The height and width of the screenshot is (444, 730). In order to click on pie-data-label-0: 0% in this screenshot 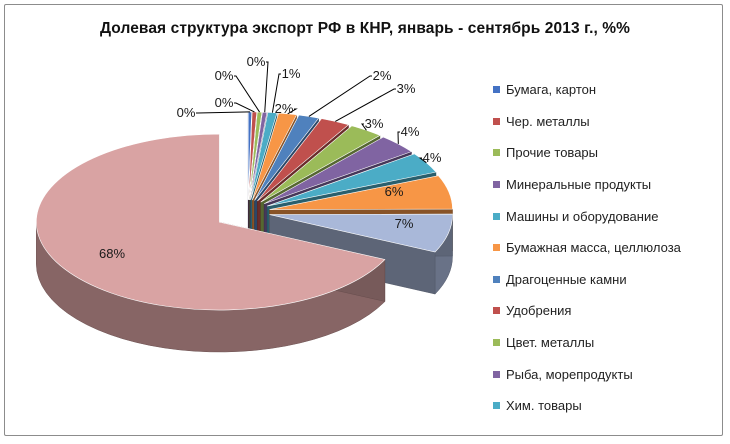, I will do `click(186, 112)`.